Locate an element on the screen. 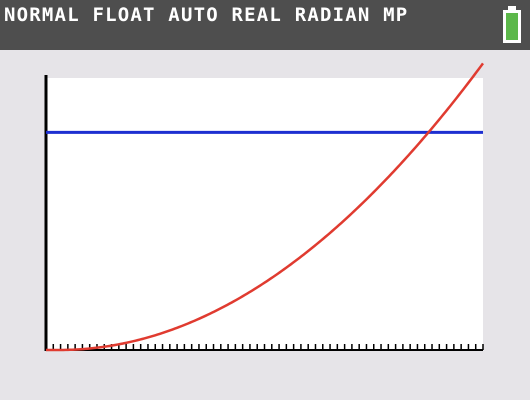 This screenshot has height=400, width=530. battery-full-icon is located at coordinates (512, 24).